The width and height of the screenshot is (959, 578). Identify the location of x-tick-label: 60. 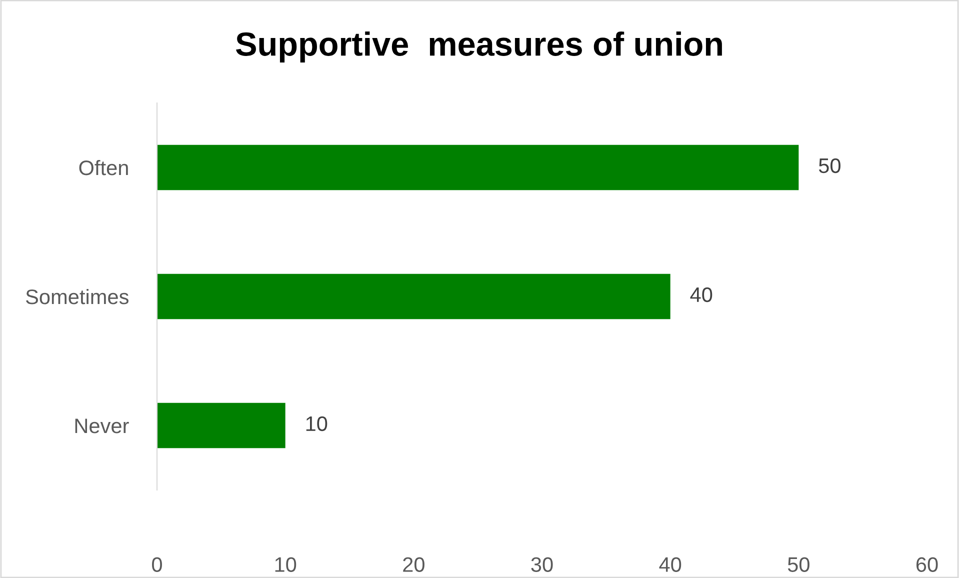
(927, 564).